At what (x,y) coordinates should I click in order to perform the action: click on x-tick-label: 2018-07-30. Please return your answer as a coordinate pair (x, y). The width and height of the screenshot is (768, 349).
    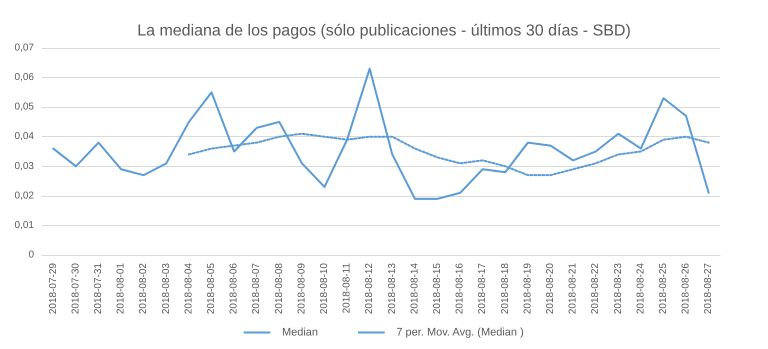
    Looking at the image, I should click on (76, 288).